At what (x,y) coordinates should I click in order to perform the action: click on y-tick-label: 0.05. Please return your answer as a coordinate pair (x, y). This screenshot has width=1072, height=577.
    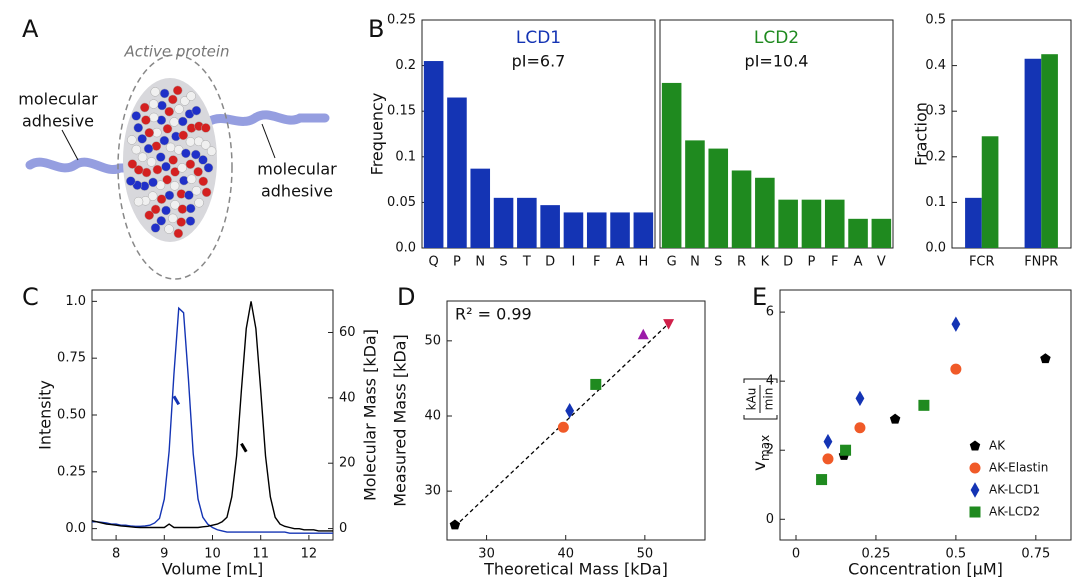
    Looking at the image, I should click on (401, 202).